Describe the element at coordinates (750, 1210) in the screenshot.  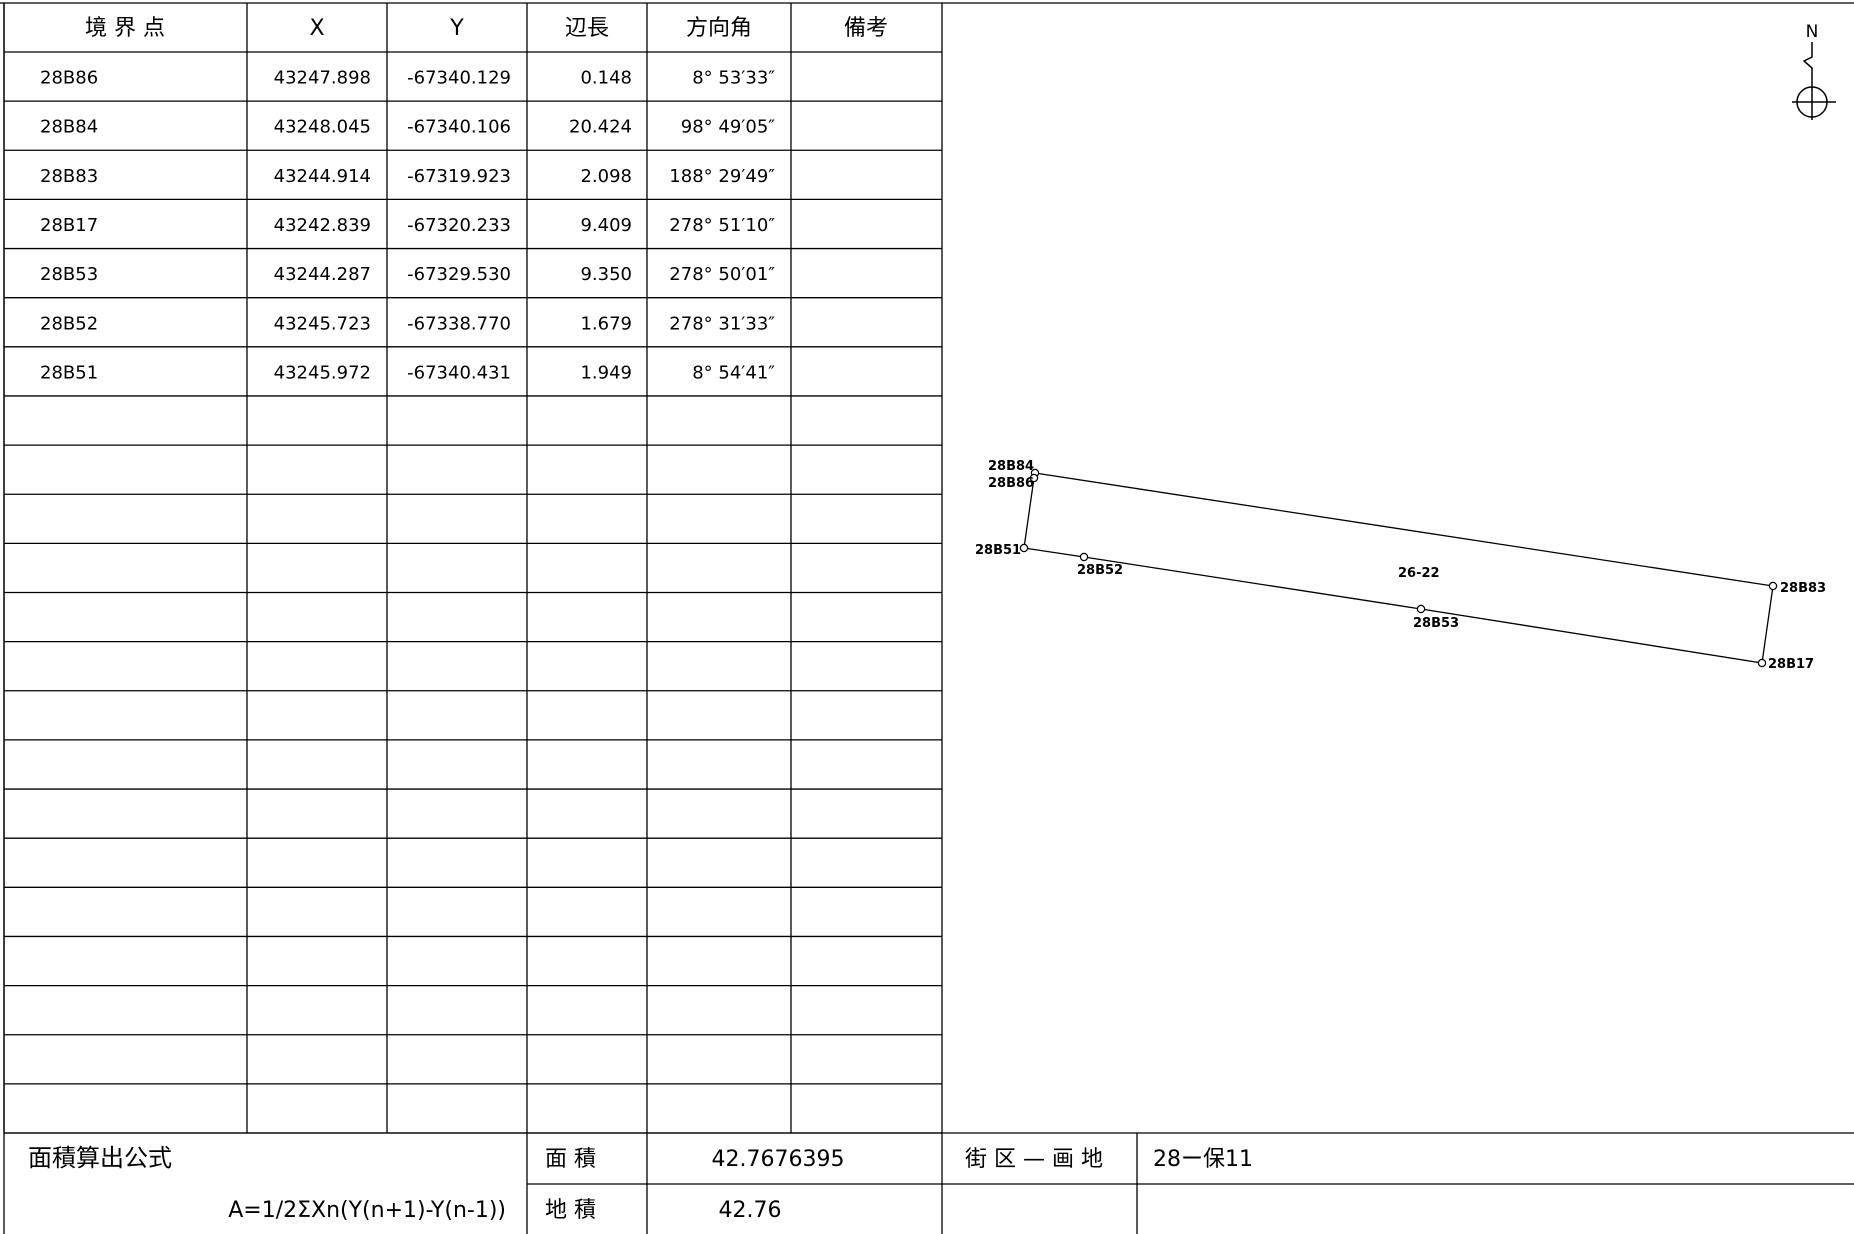
I see `land-area-value: 42.76` at that location.